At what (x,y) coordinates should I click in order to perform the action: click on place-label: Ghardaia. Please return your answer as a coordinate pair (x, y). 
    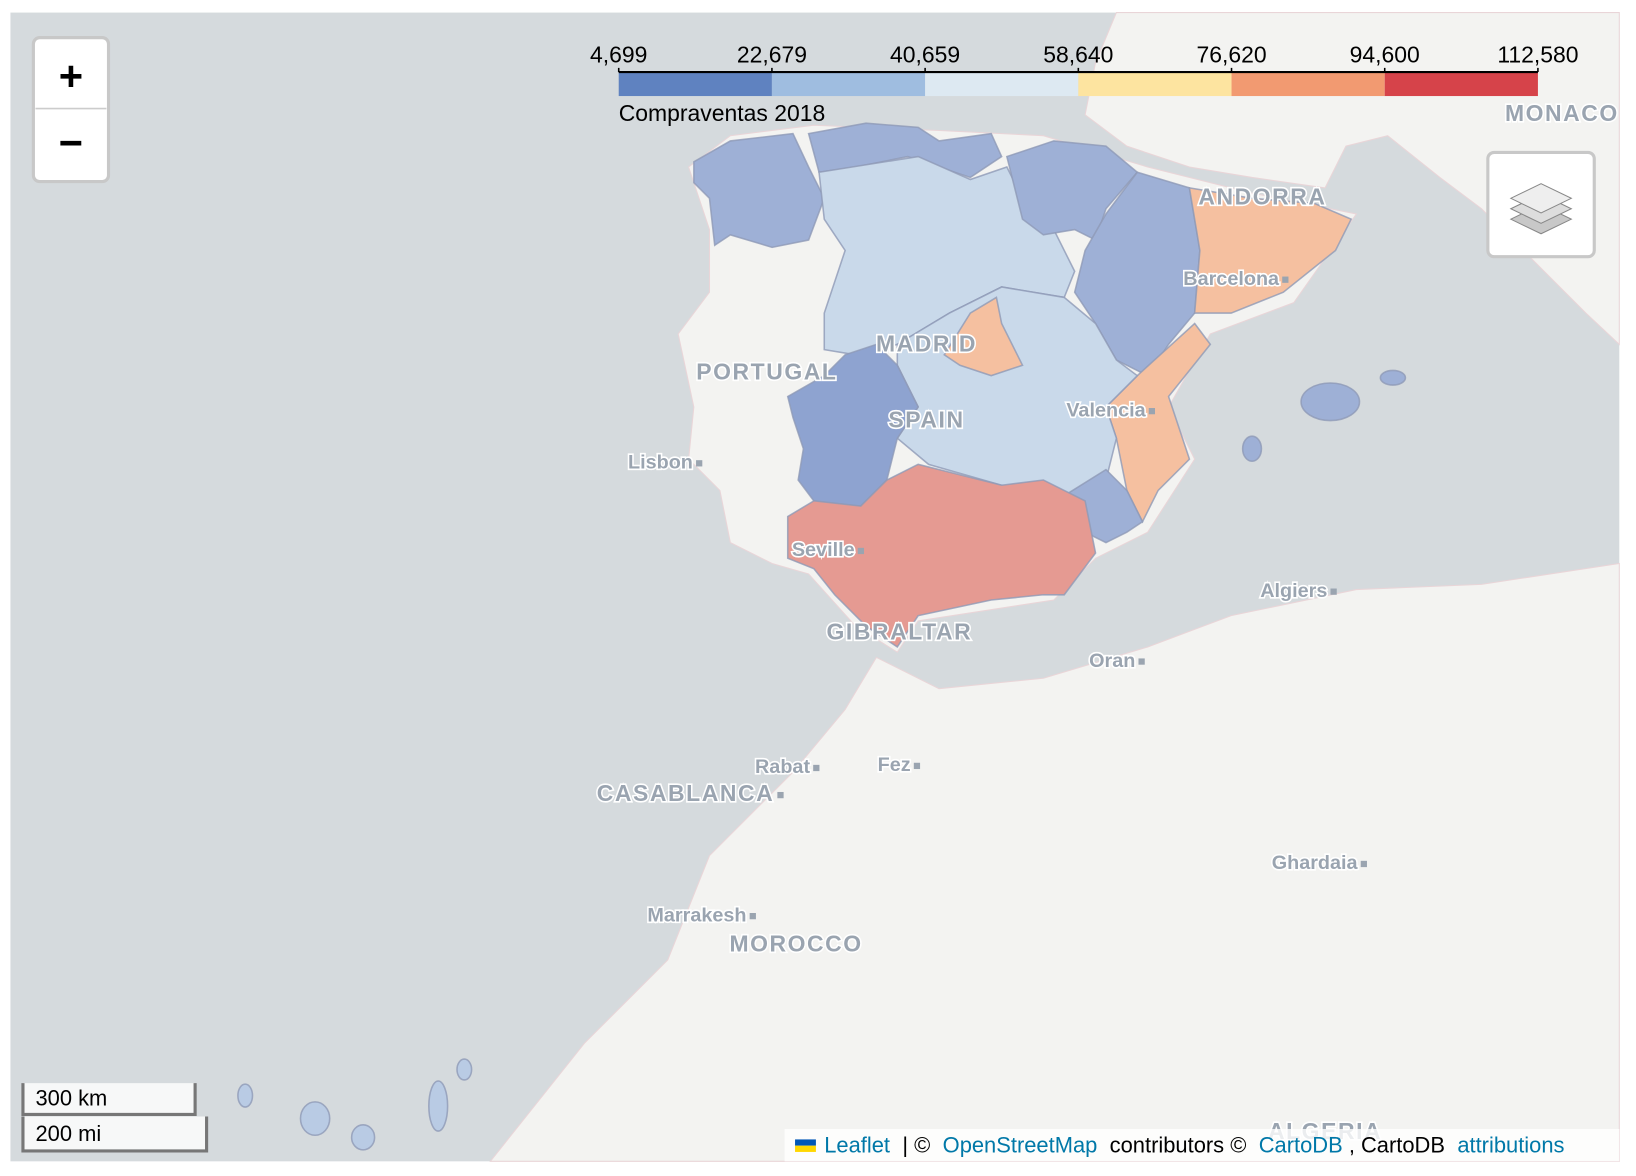
    Looking at the image, I should click on (1315, 863).